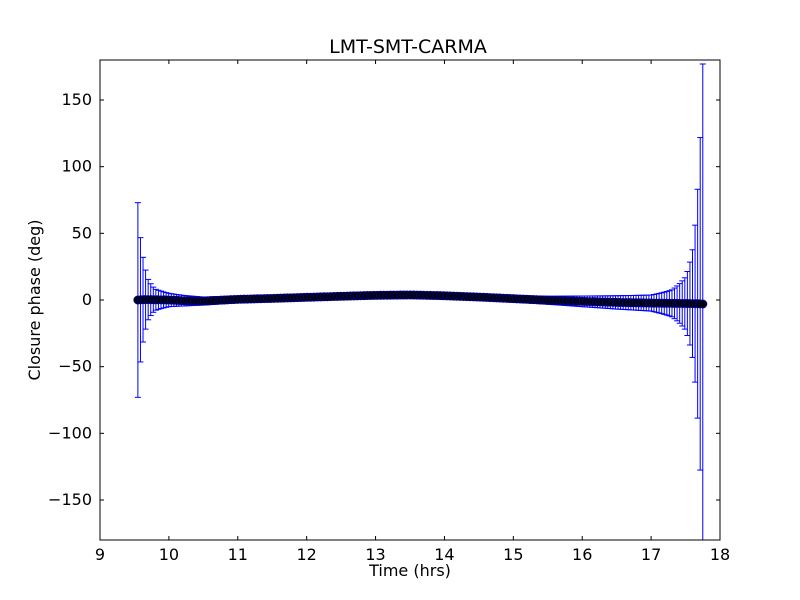  I want to click on y-tick-label: 150, so click(76, 99).